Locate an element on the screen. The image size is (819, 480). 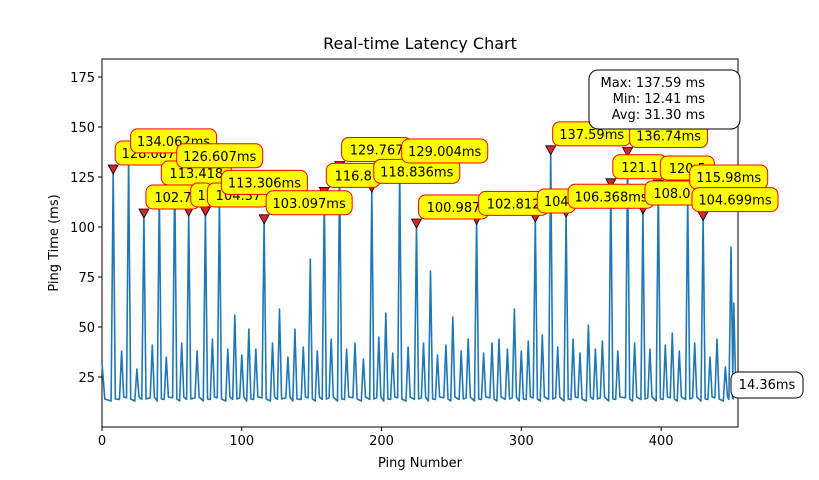
peak-annotation: 104 is located at coordinates (556, 201).